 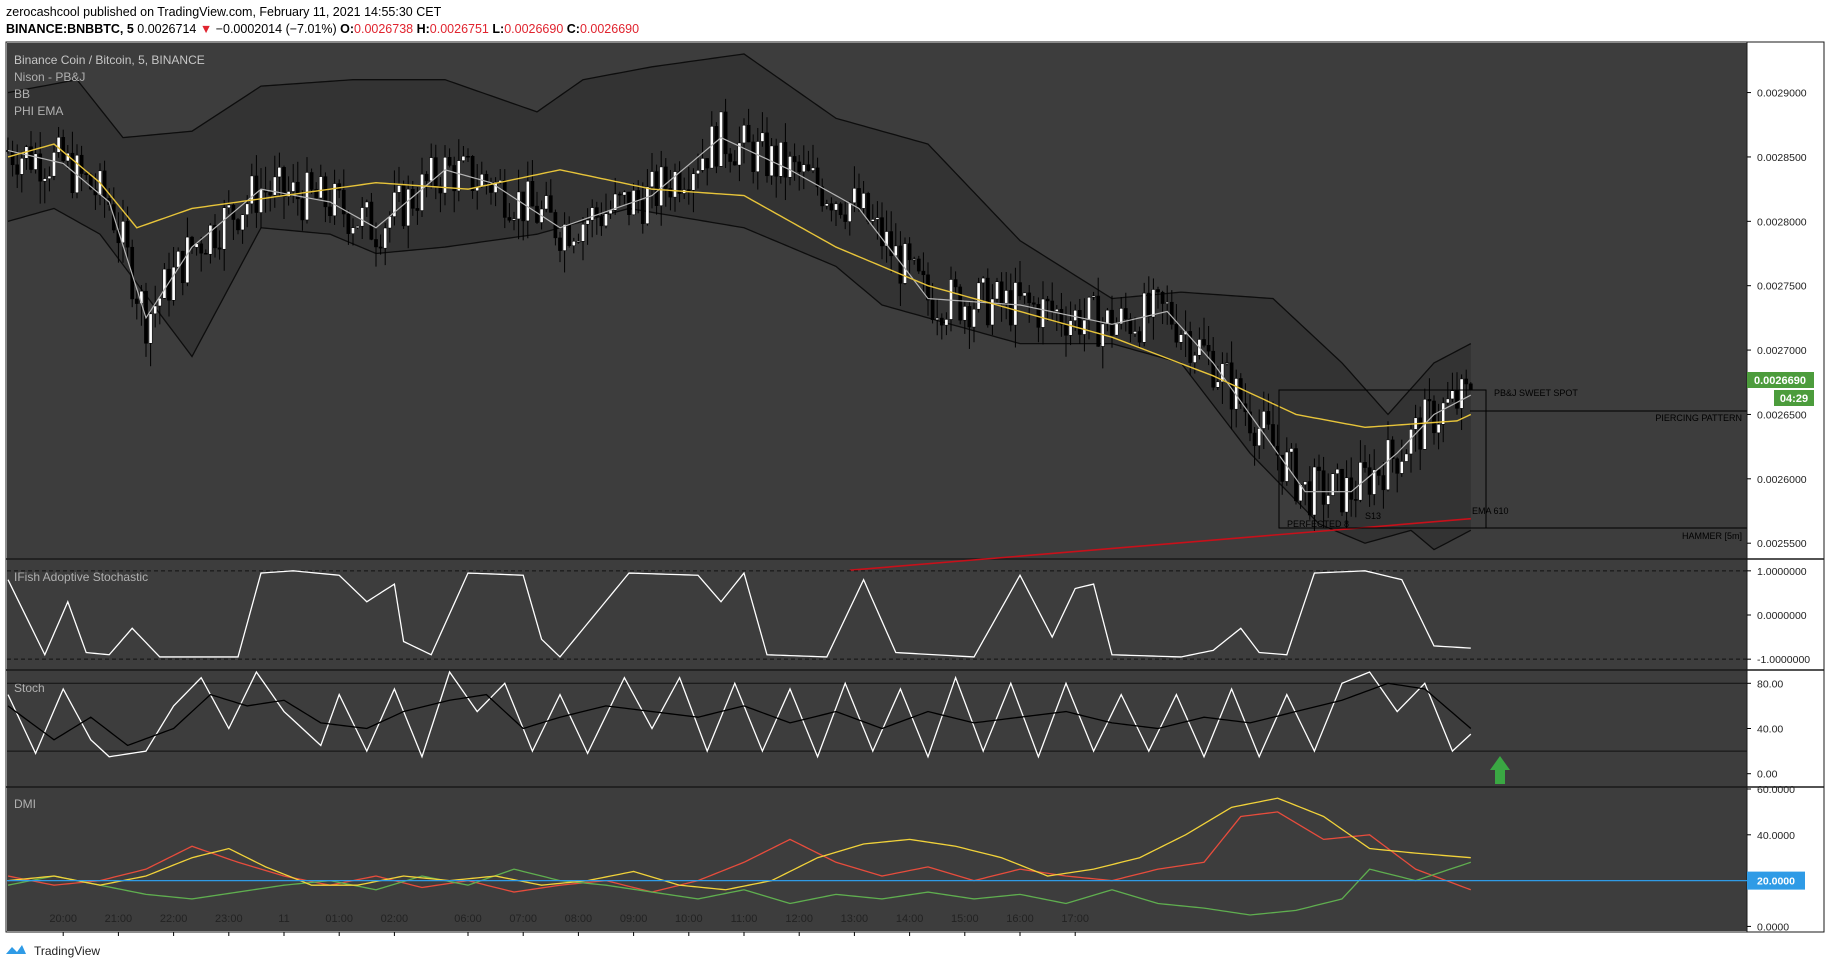 I want to click on down-arrow-icon: ▼, so click(x=206, y=29).